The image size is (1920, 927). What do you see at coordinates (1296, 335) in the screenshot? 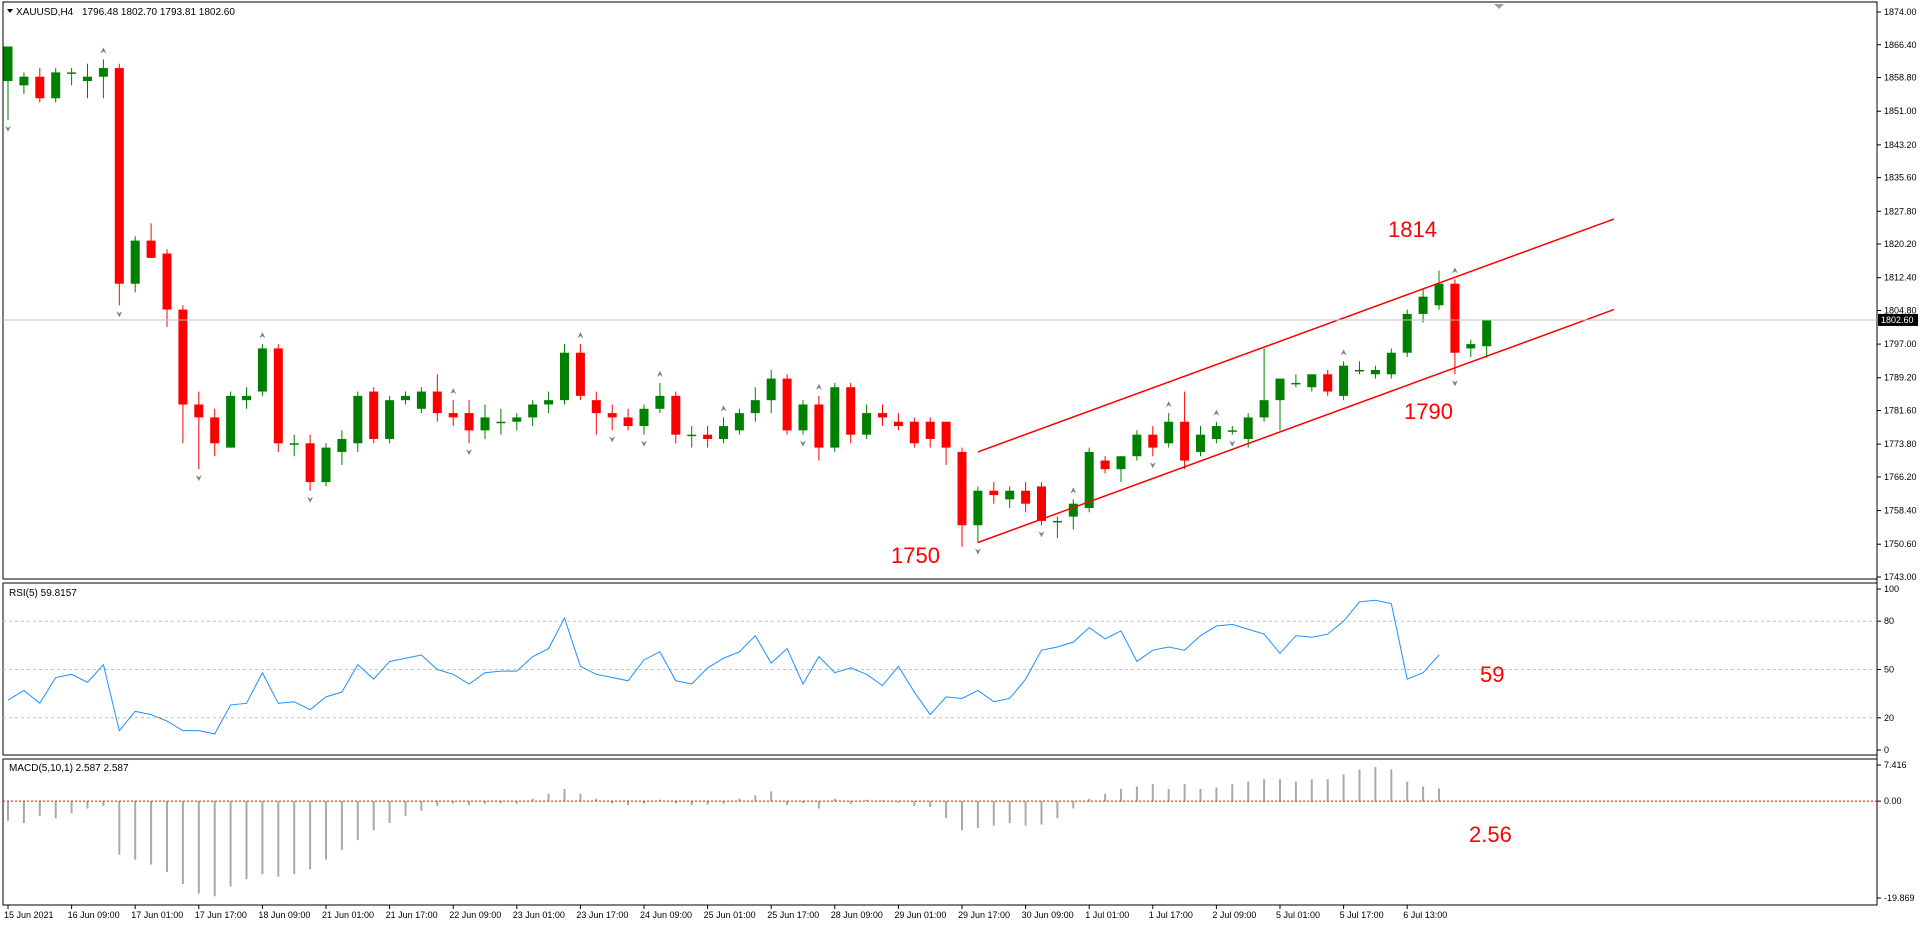
I see `channel-upper-line` at bounding box center [1296, 335].